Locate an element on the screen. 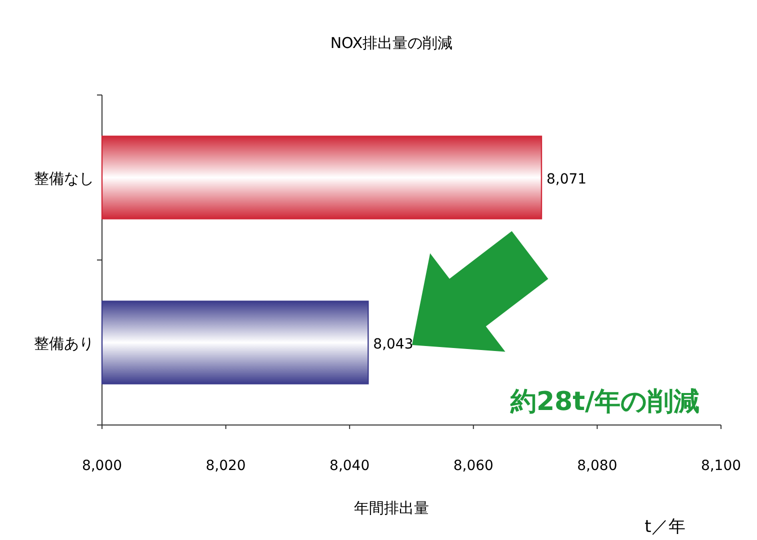 The image size is (757, 540). x-tick-label: 8,080 is located at coordinates (597, 466).